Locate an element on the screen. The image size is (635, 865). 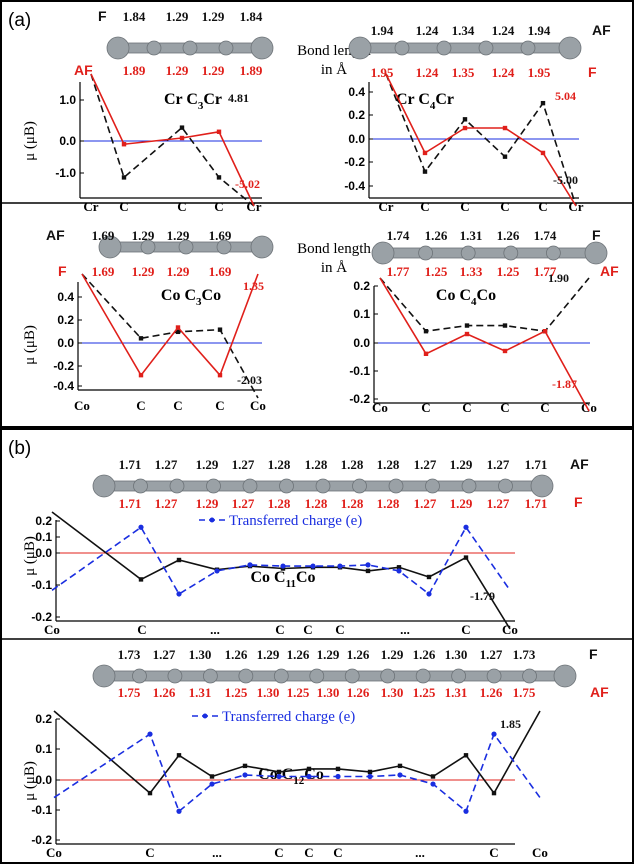
molecule-formula: Cr C4Cr is located at coordinates (425, 101).